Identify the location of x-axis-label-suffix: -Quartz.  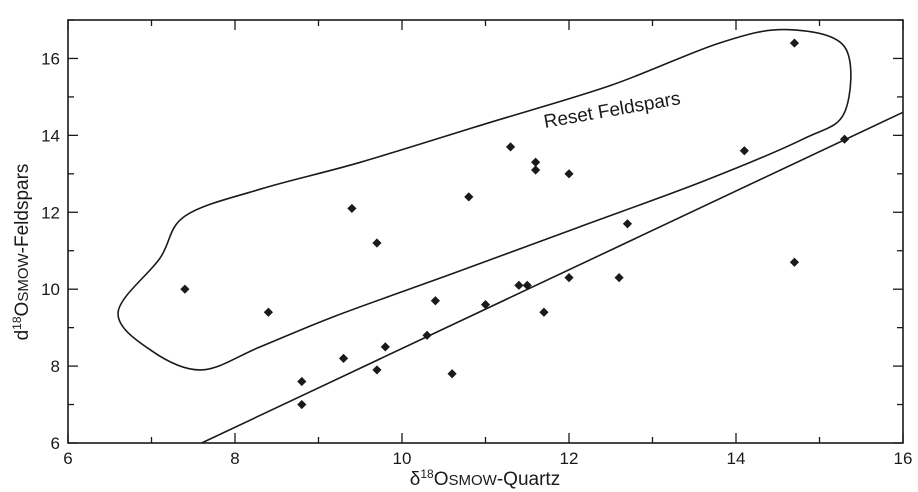
(528, 479).